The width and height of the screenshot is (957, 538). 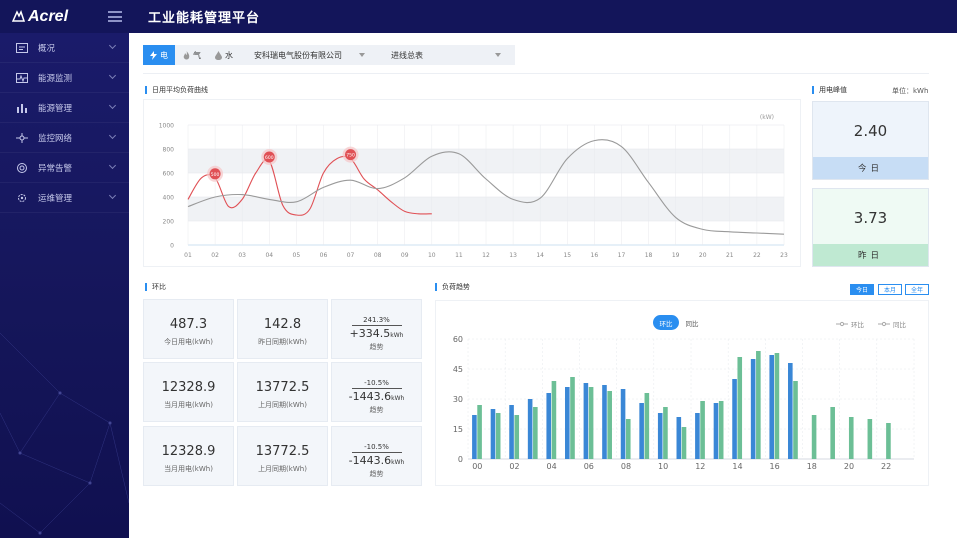 What do you see at coordinates (169, 198) in the screenshot?
I see `y-tick-label: 400` at bounding box center [169, 198].